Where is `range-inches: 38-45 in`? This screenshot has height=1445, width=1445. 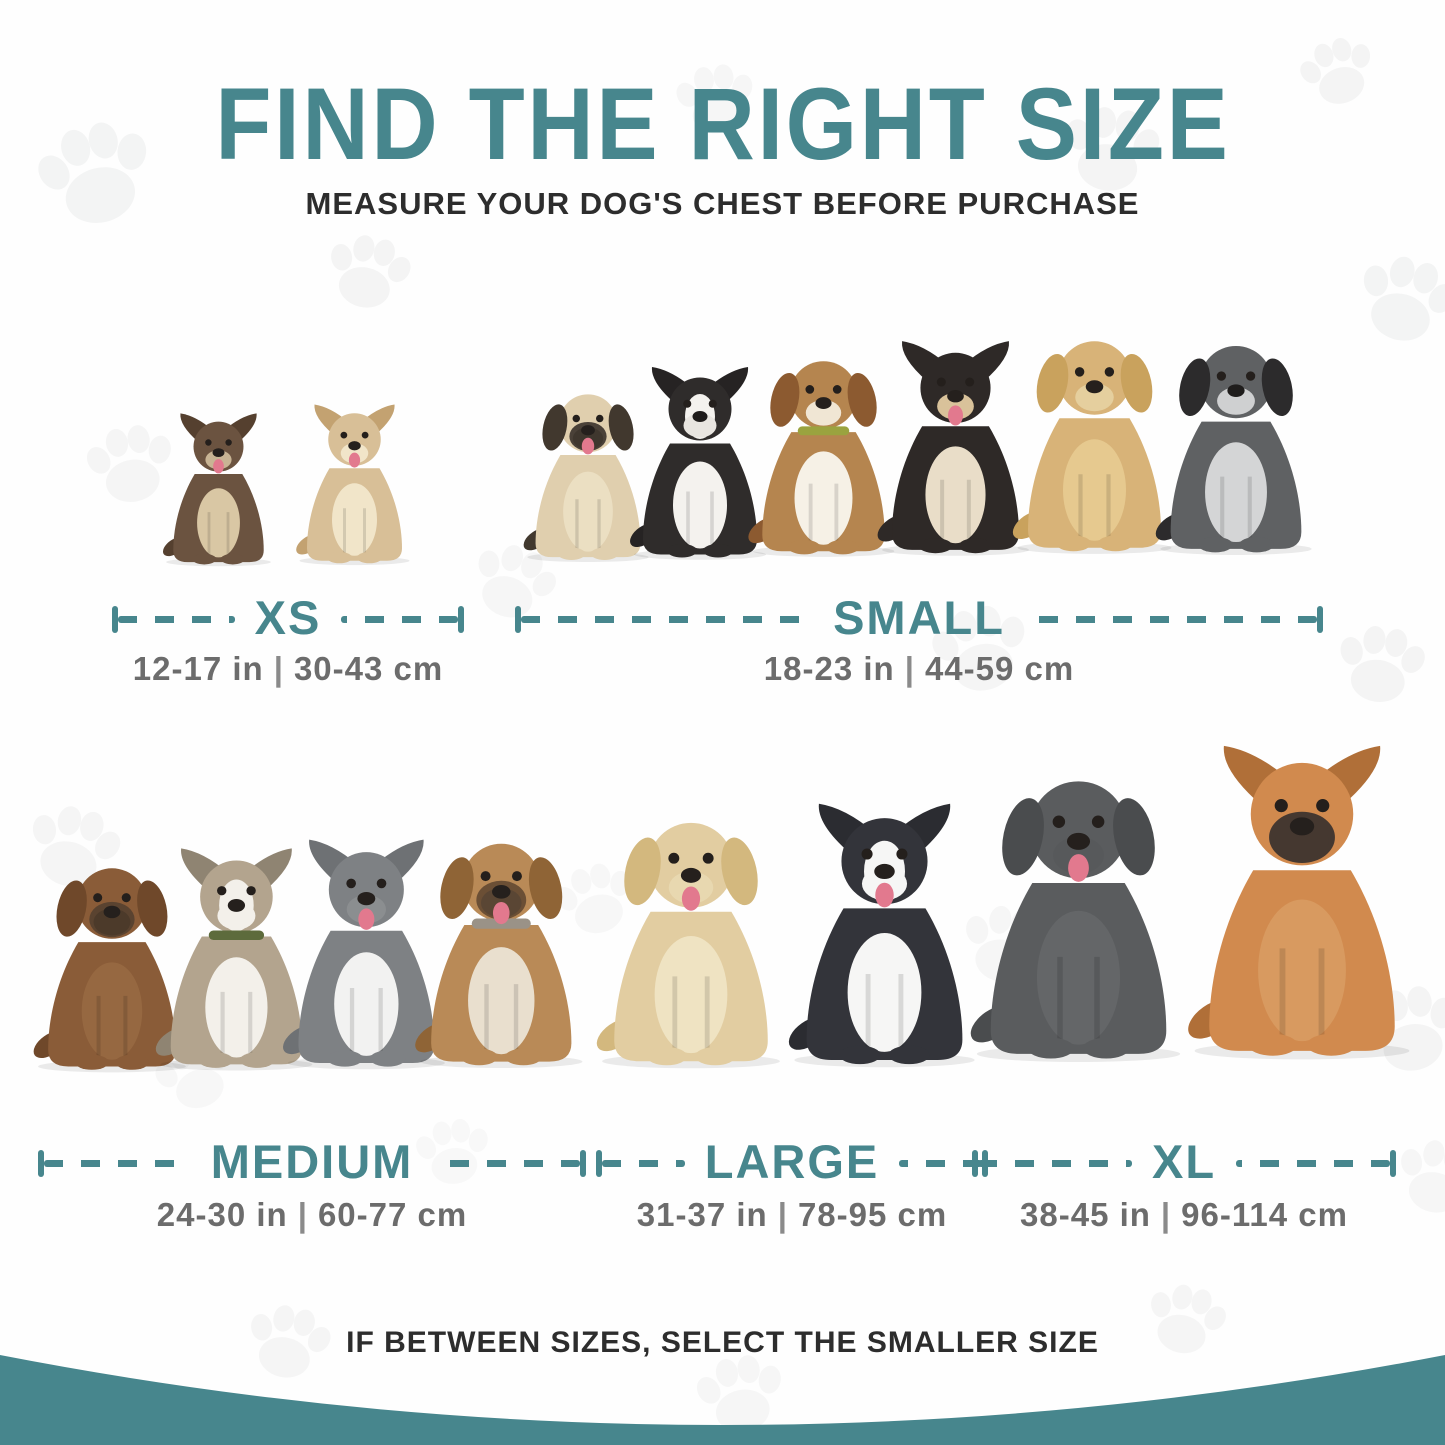 range-inches: 38-45 in is located at coordinates (1085, 1214).